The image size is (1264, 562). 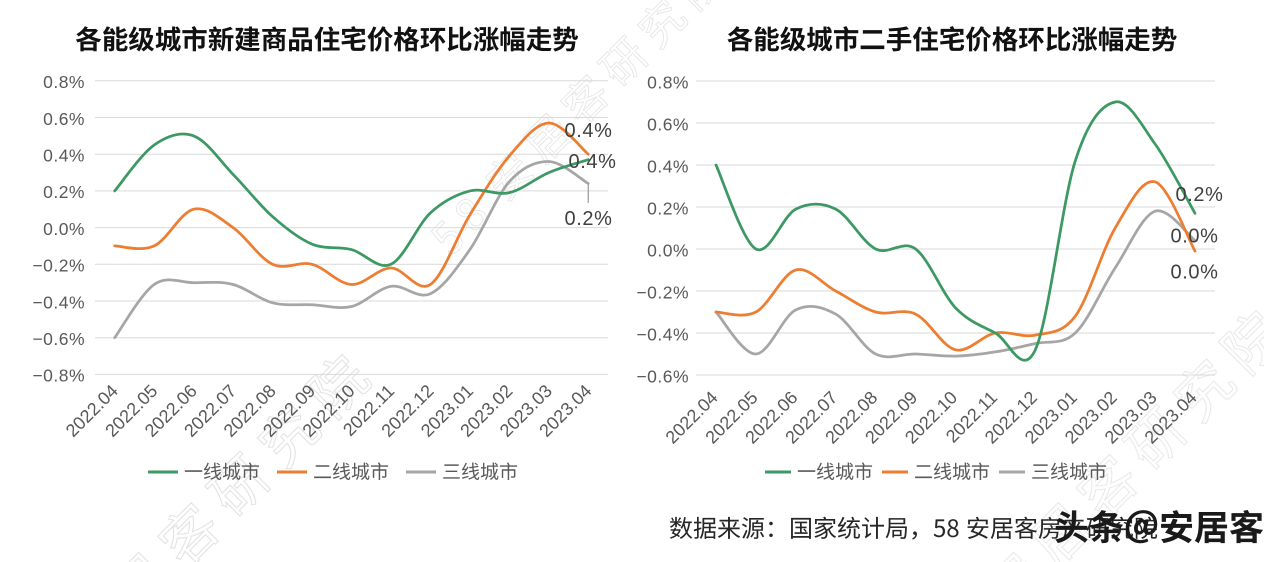 What do you see at coordinates (58, 376) in the screenshot?
I see `svg-text: −0.8%` at bounding box center [58, 376].